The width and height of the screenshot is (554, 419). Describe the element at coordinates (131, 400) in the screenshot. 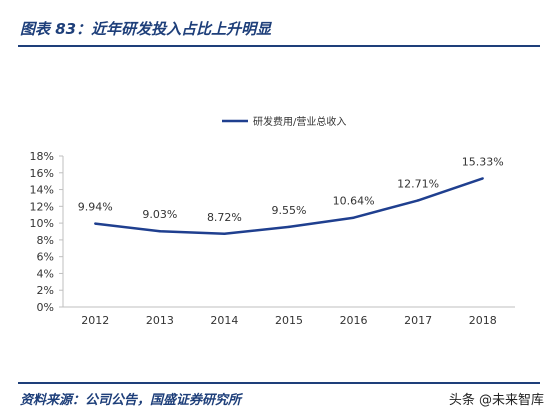

I see `source-note: 资料来源：公司公告，国盛证券研究所` at that location.